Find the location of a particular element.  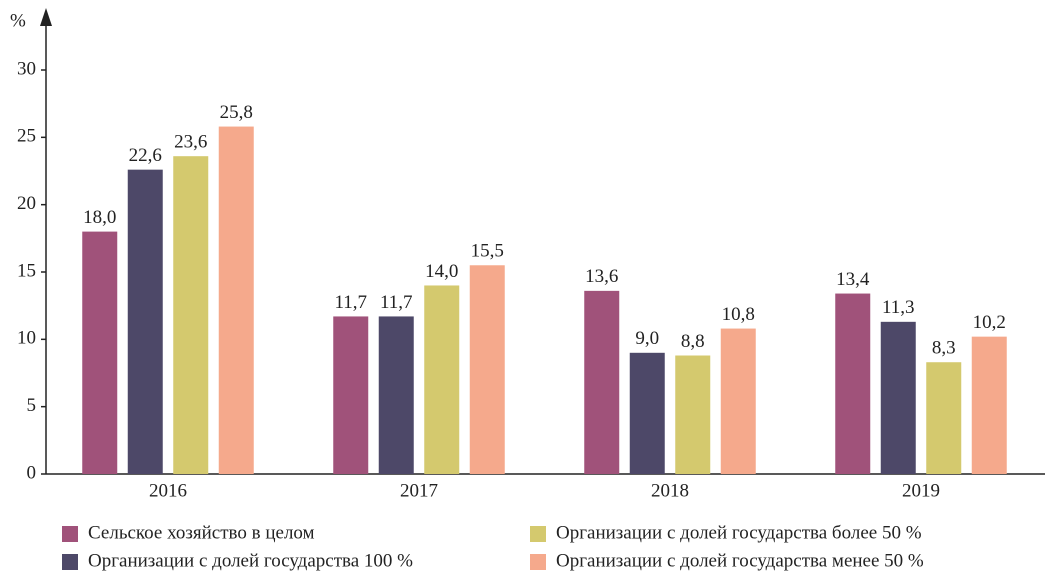

y-tick-label: 0 is located at coordinates (32, 472).